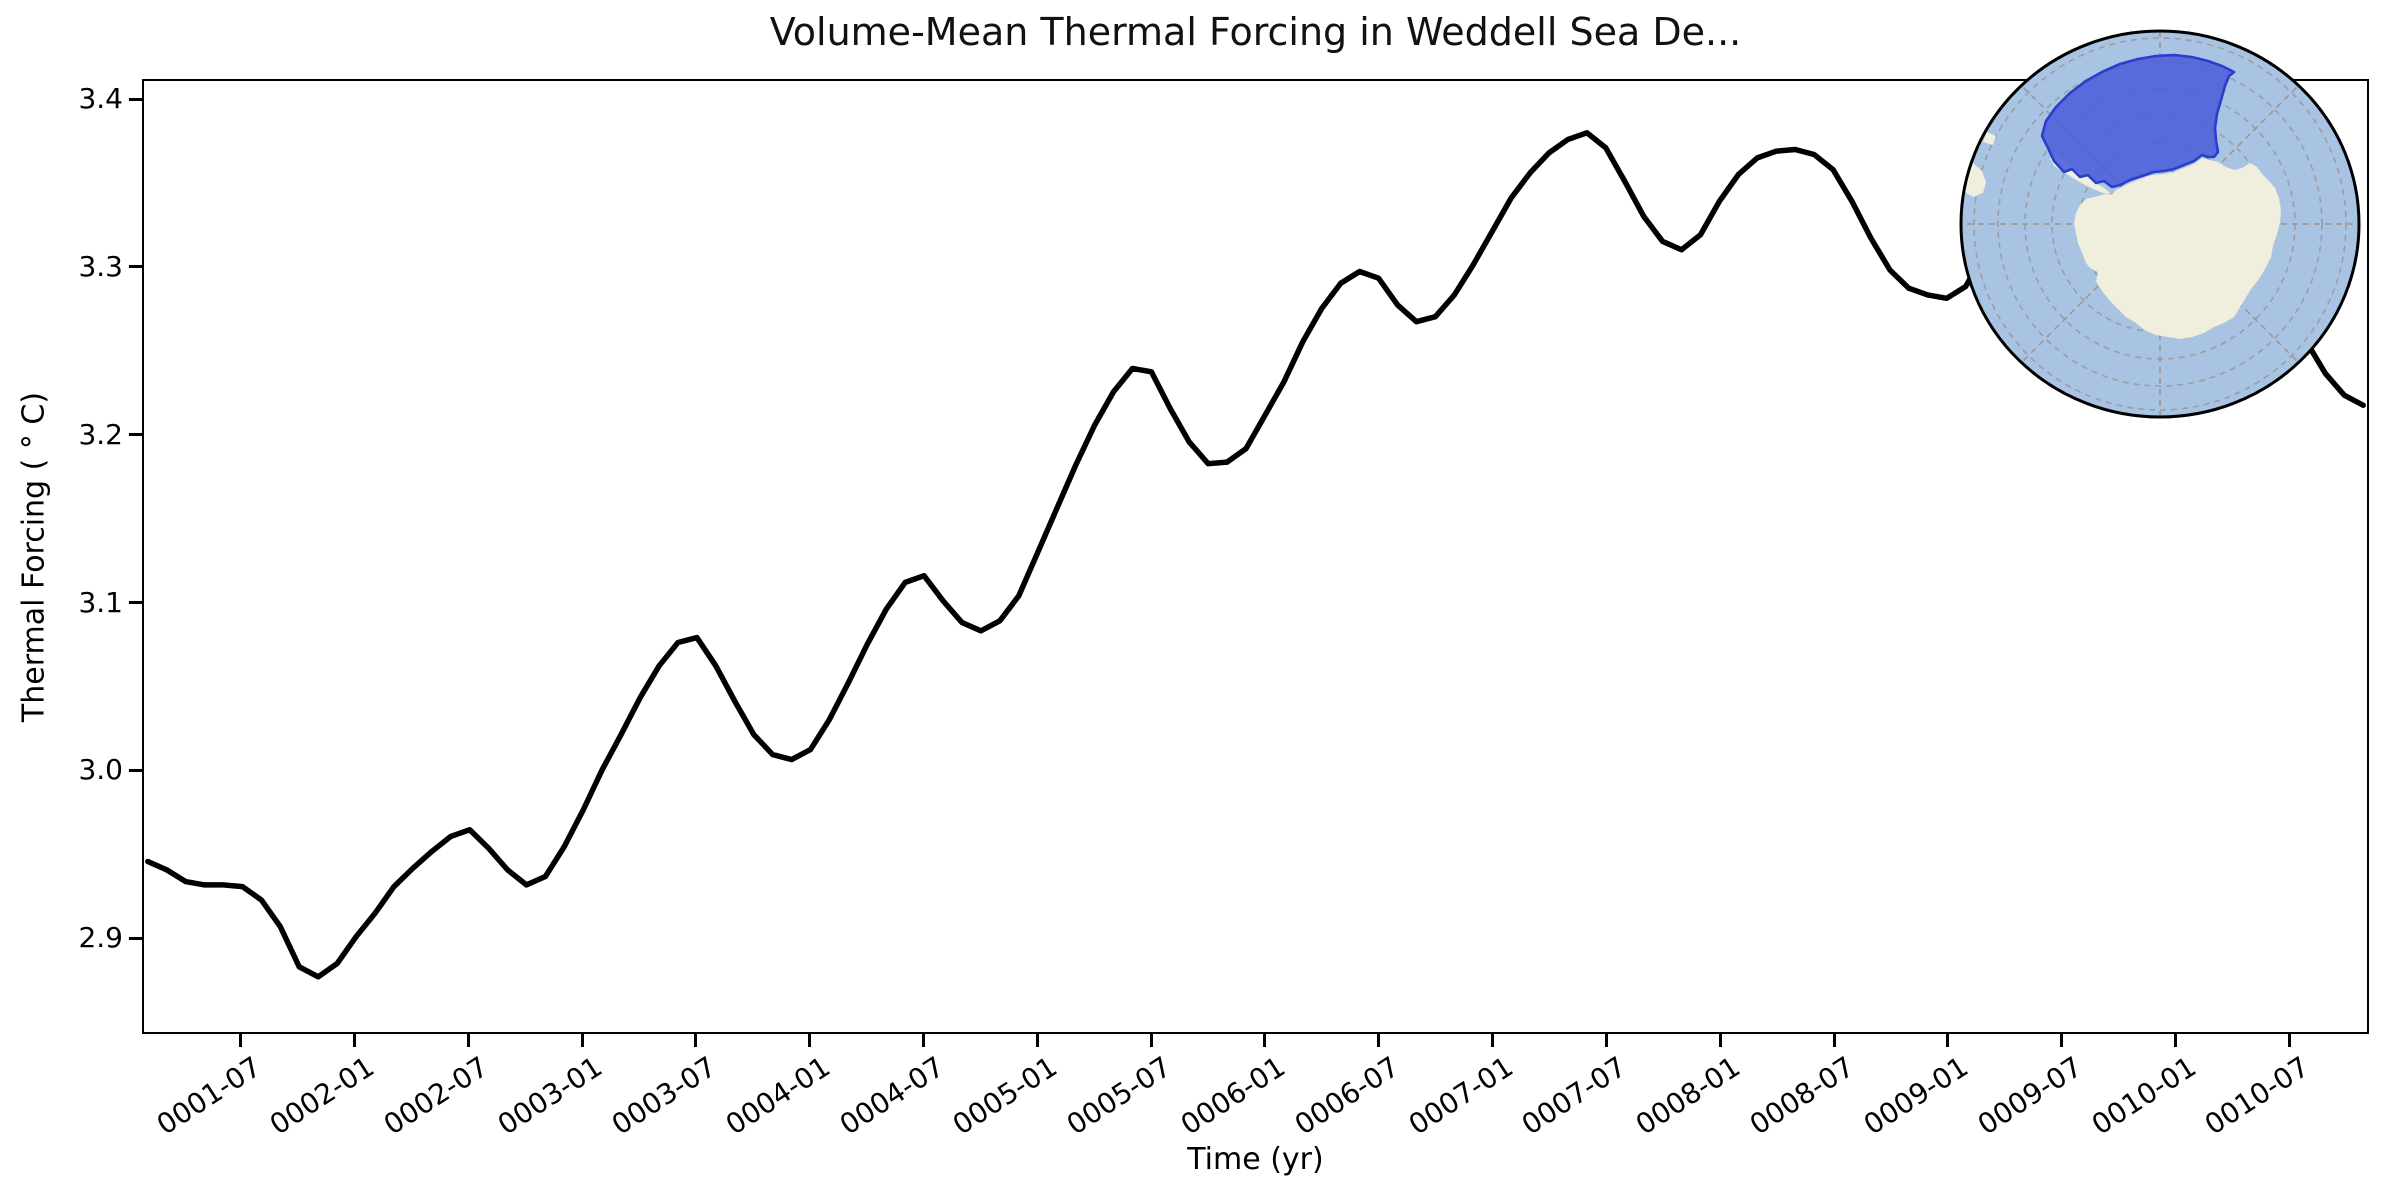  I want to click on map-clipped-layers, so click(2160, 224).